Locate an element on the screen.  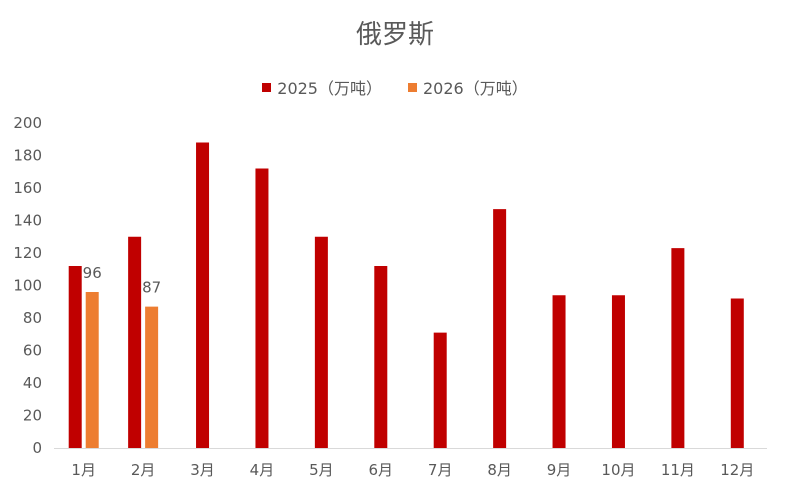
y-tick-label: 180 is located at coordinates (27, 156).